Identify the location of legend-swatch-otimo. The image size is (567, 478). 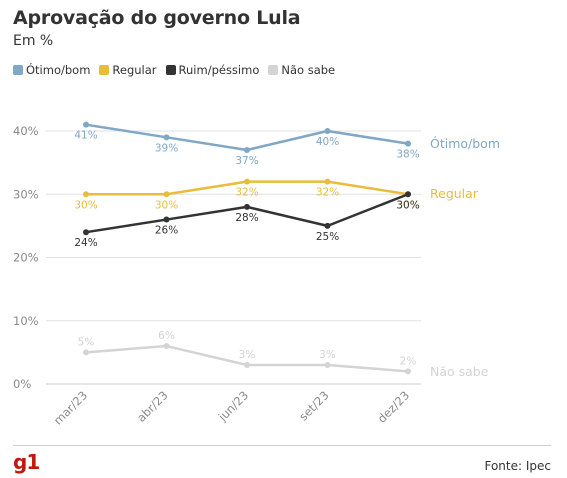
(18, 70).